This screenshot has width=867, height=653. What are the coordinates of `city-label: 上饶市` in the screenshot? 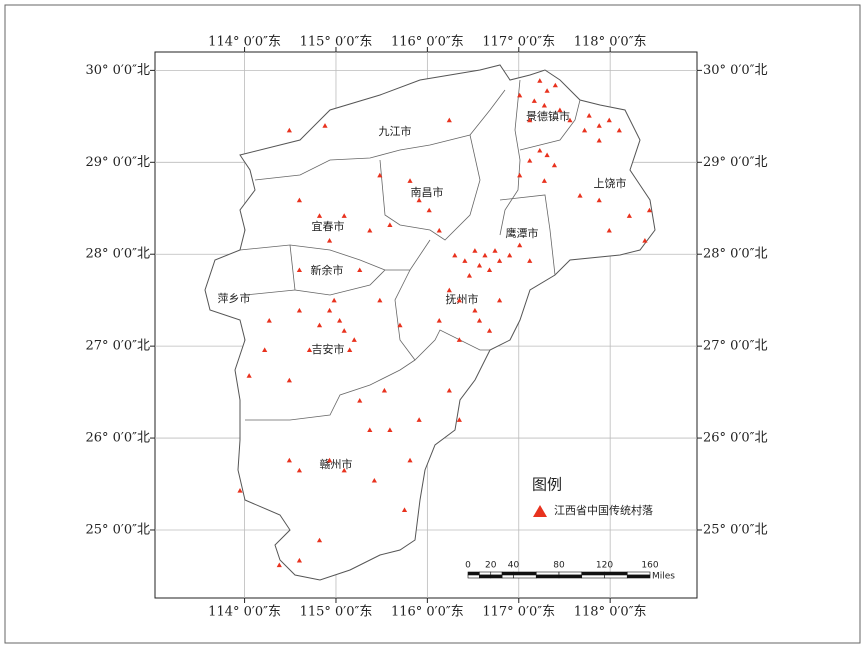 It's located at (610, 183).